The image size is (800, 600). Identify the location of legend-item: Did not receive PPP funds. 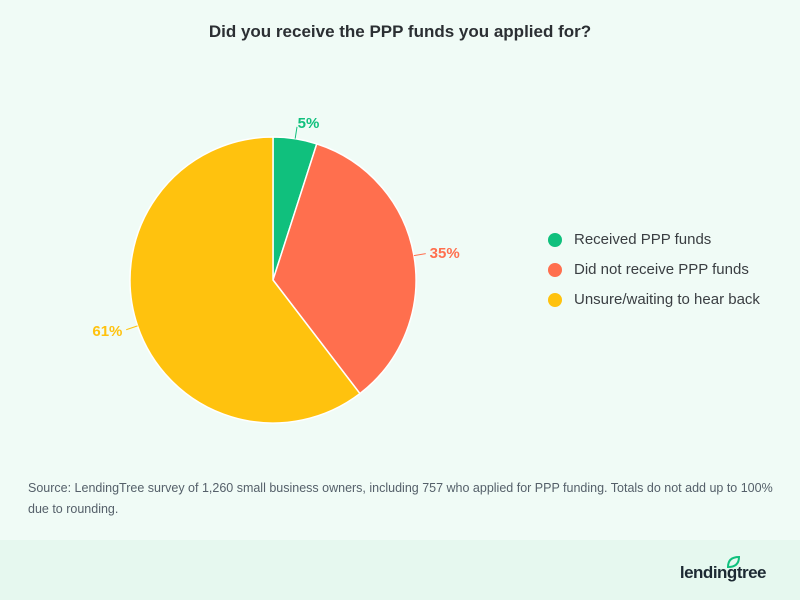
(663, 270).